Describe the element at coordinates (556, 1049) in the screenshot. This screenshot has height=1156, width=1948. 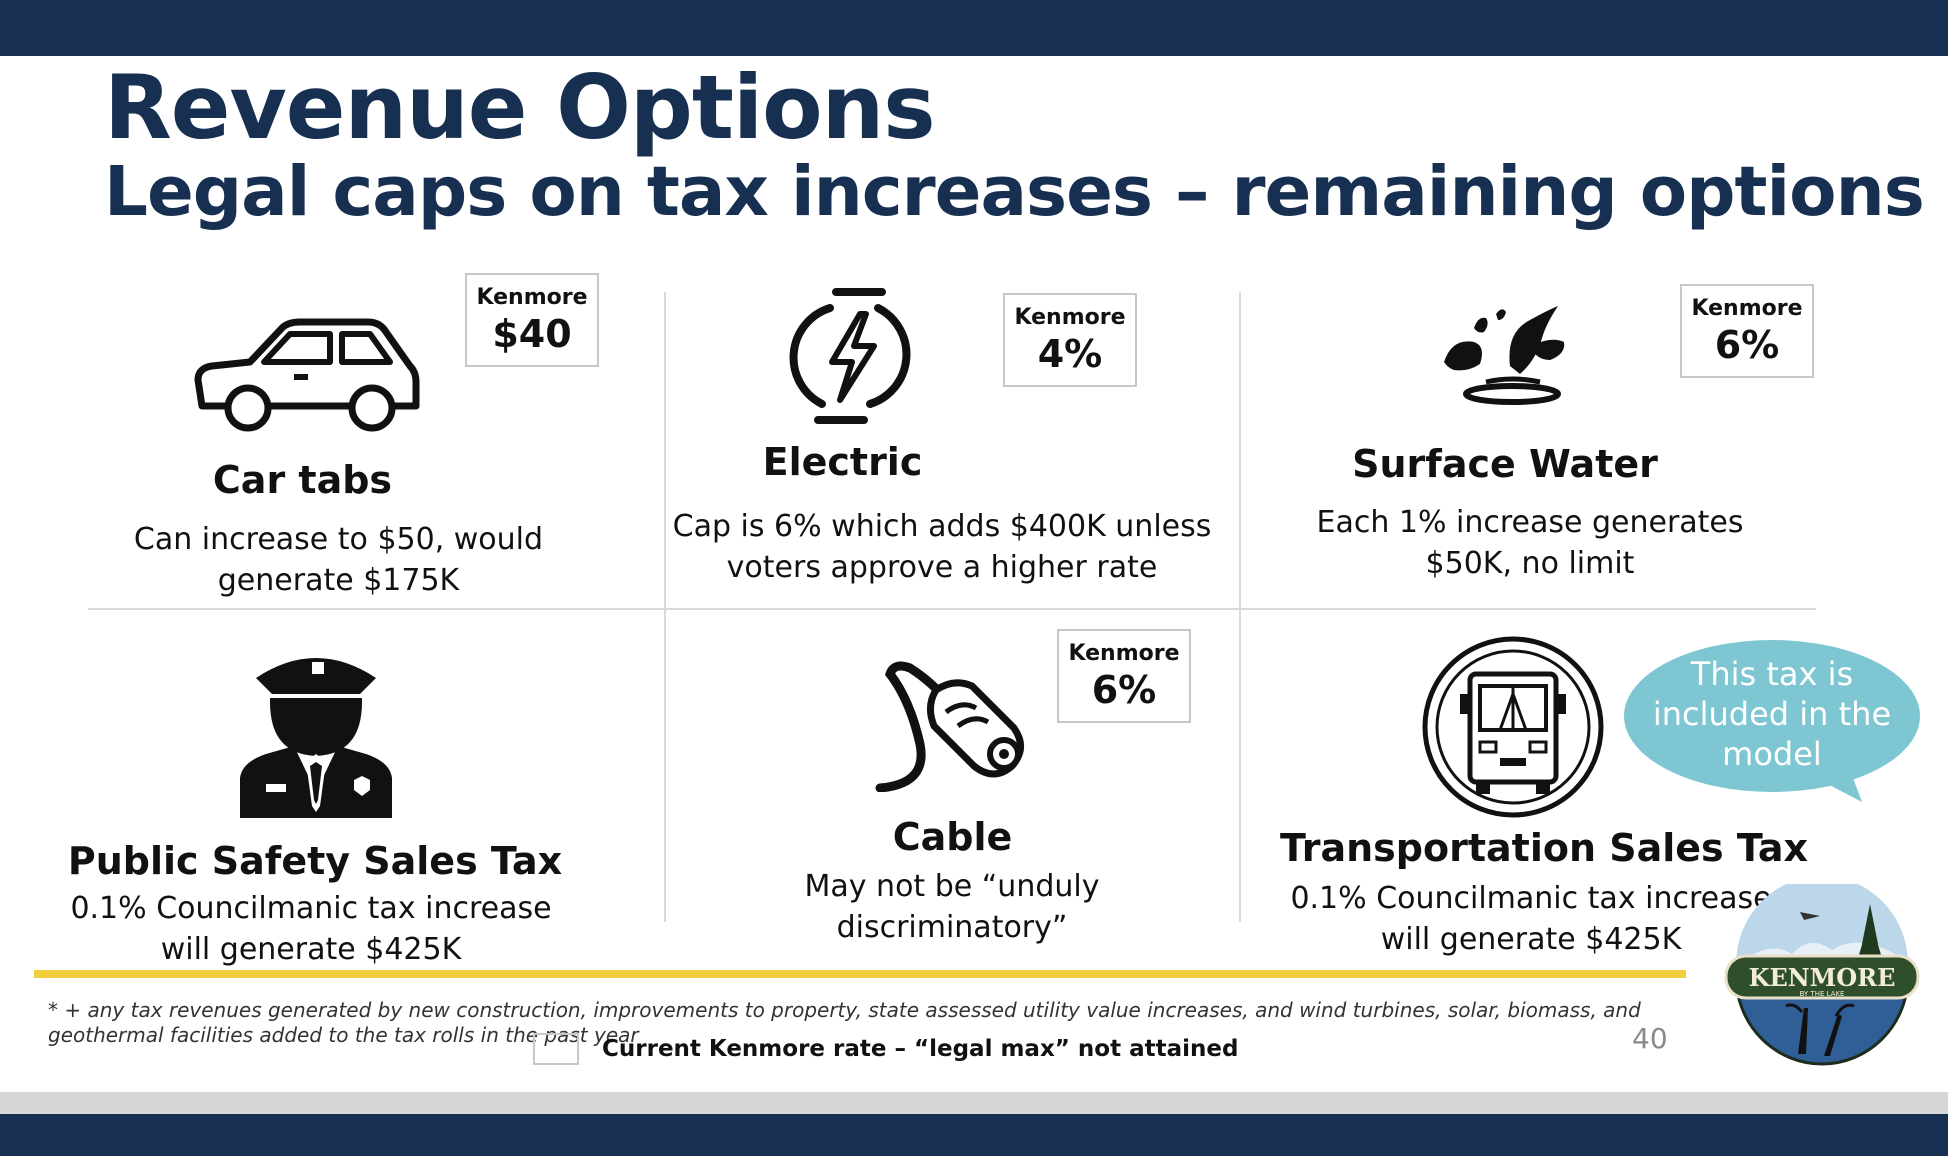
I see `legend-swatch` at that location.